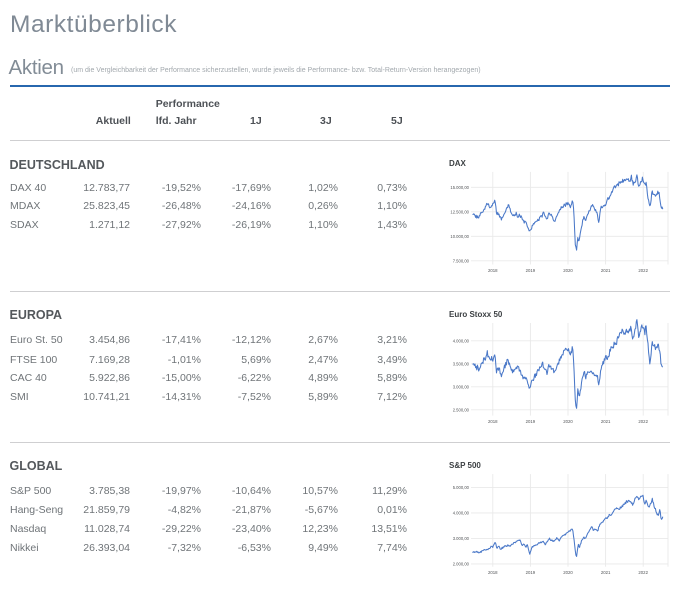 This screenshot has width=678, height=593. Describe the element at coordinates (461, 363) in the screenshot. I see `svg-text: 3.500,00` at that location.